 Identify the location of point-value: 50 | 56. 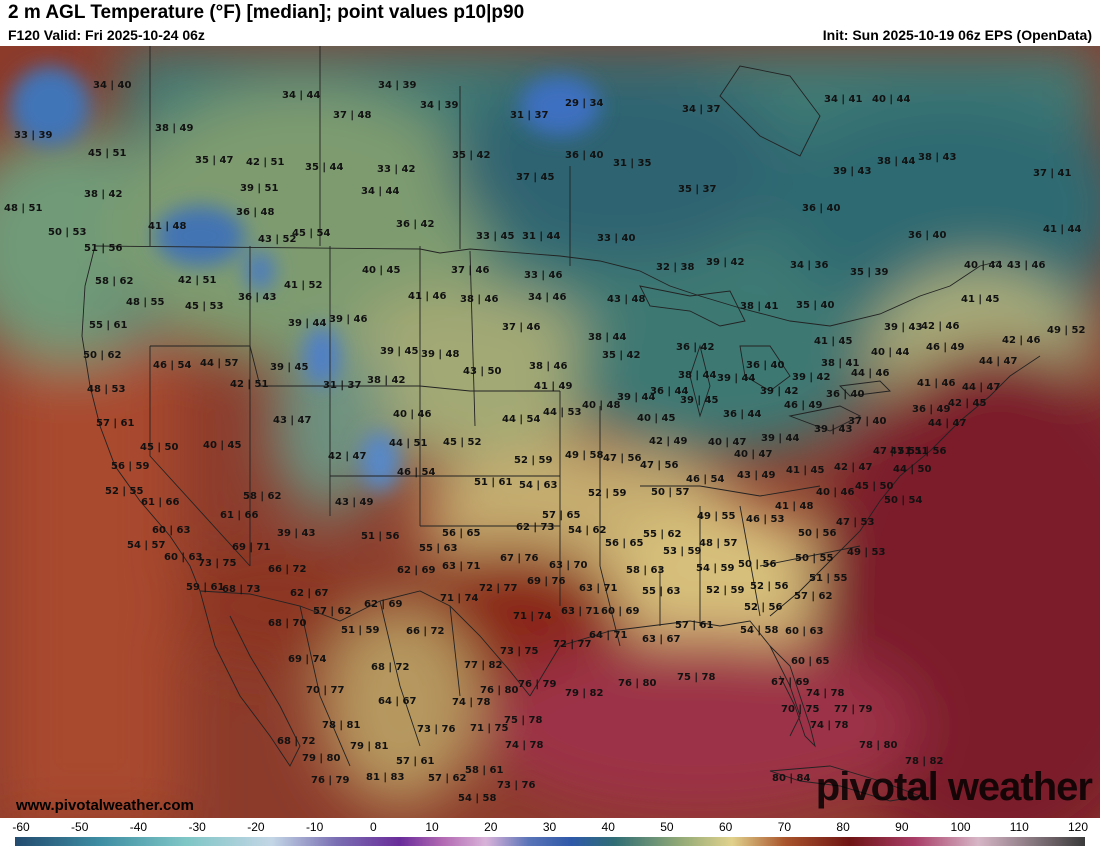
(817, 533).